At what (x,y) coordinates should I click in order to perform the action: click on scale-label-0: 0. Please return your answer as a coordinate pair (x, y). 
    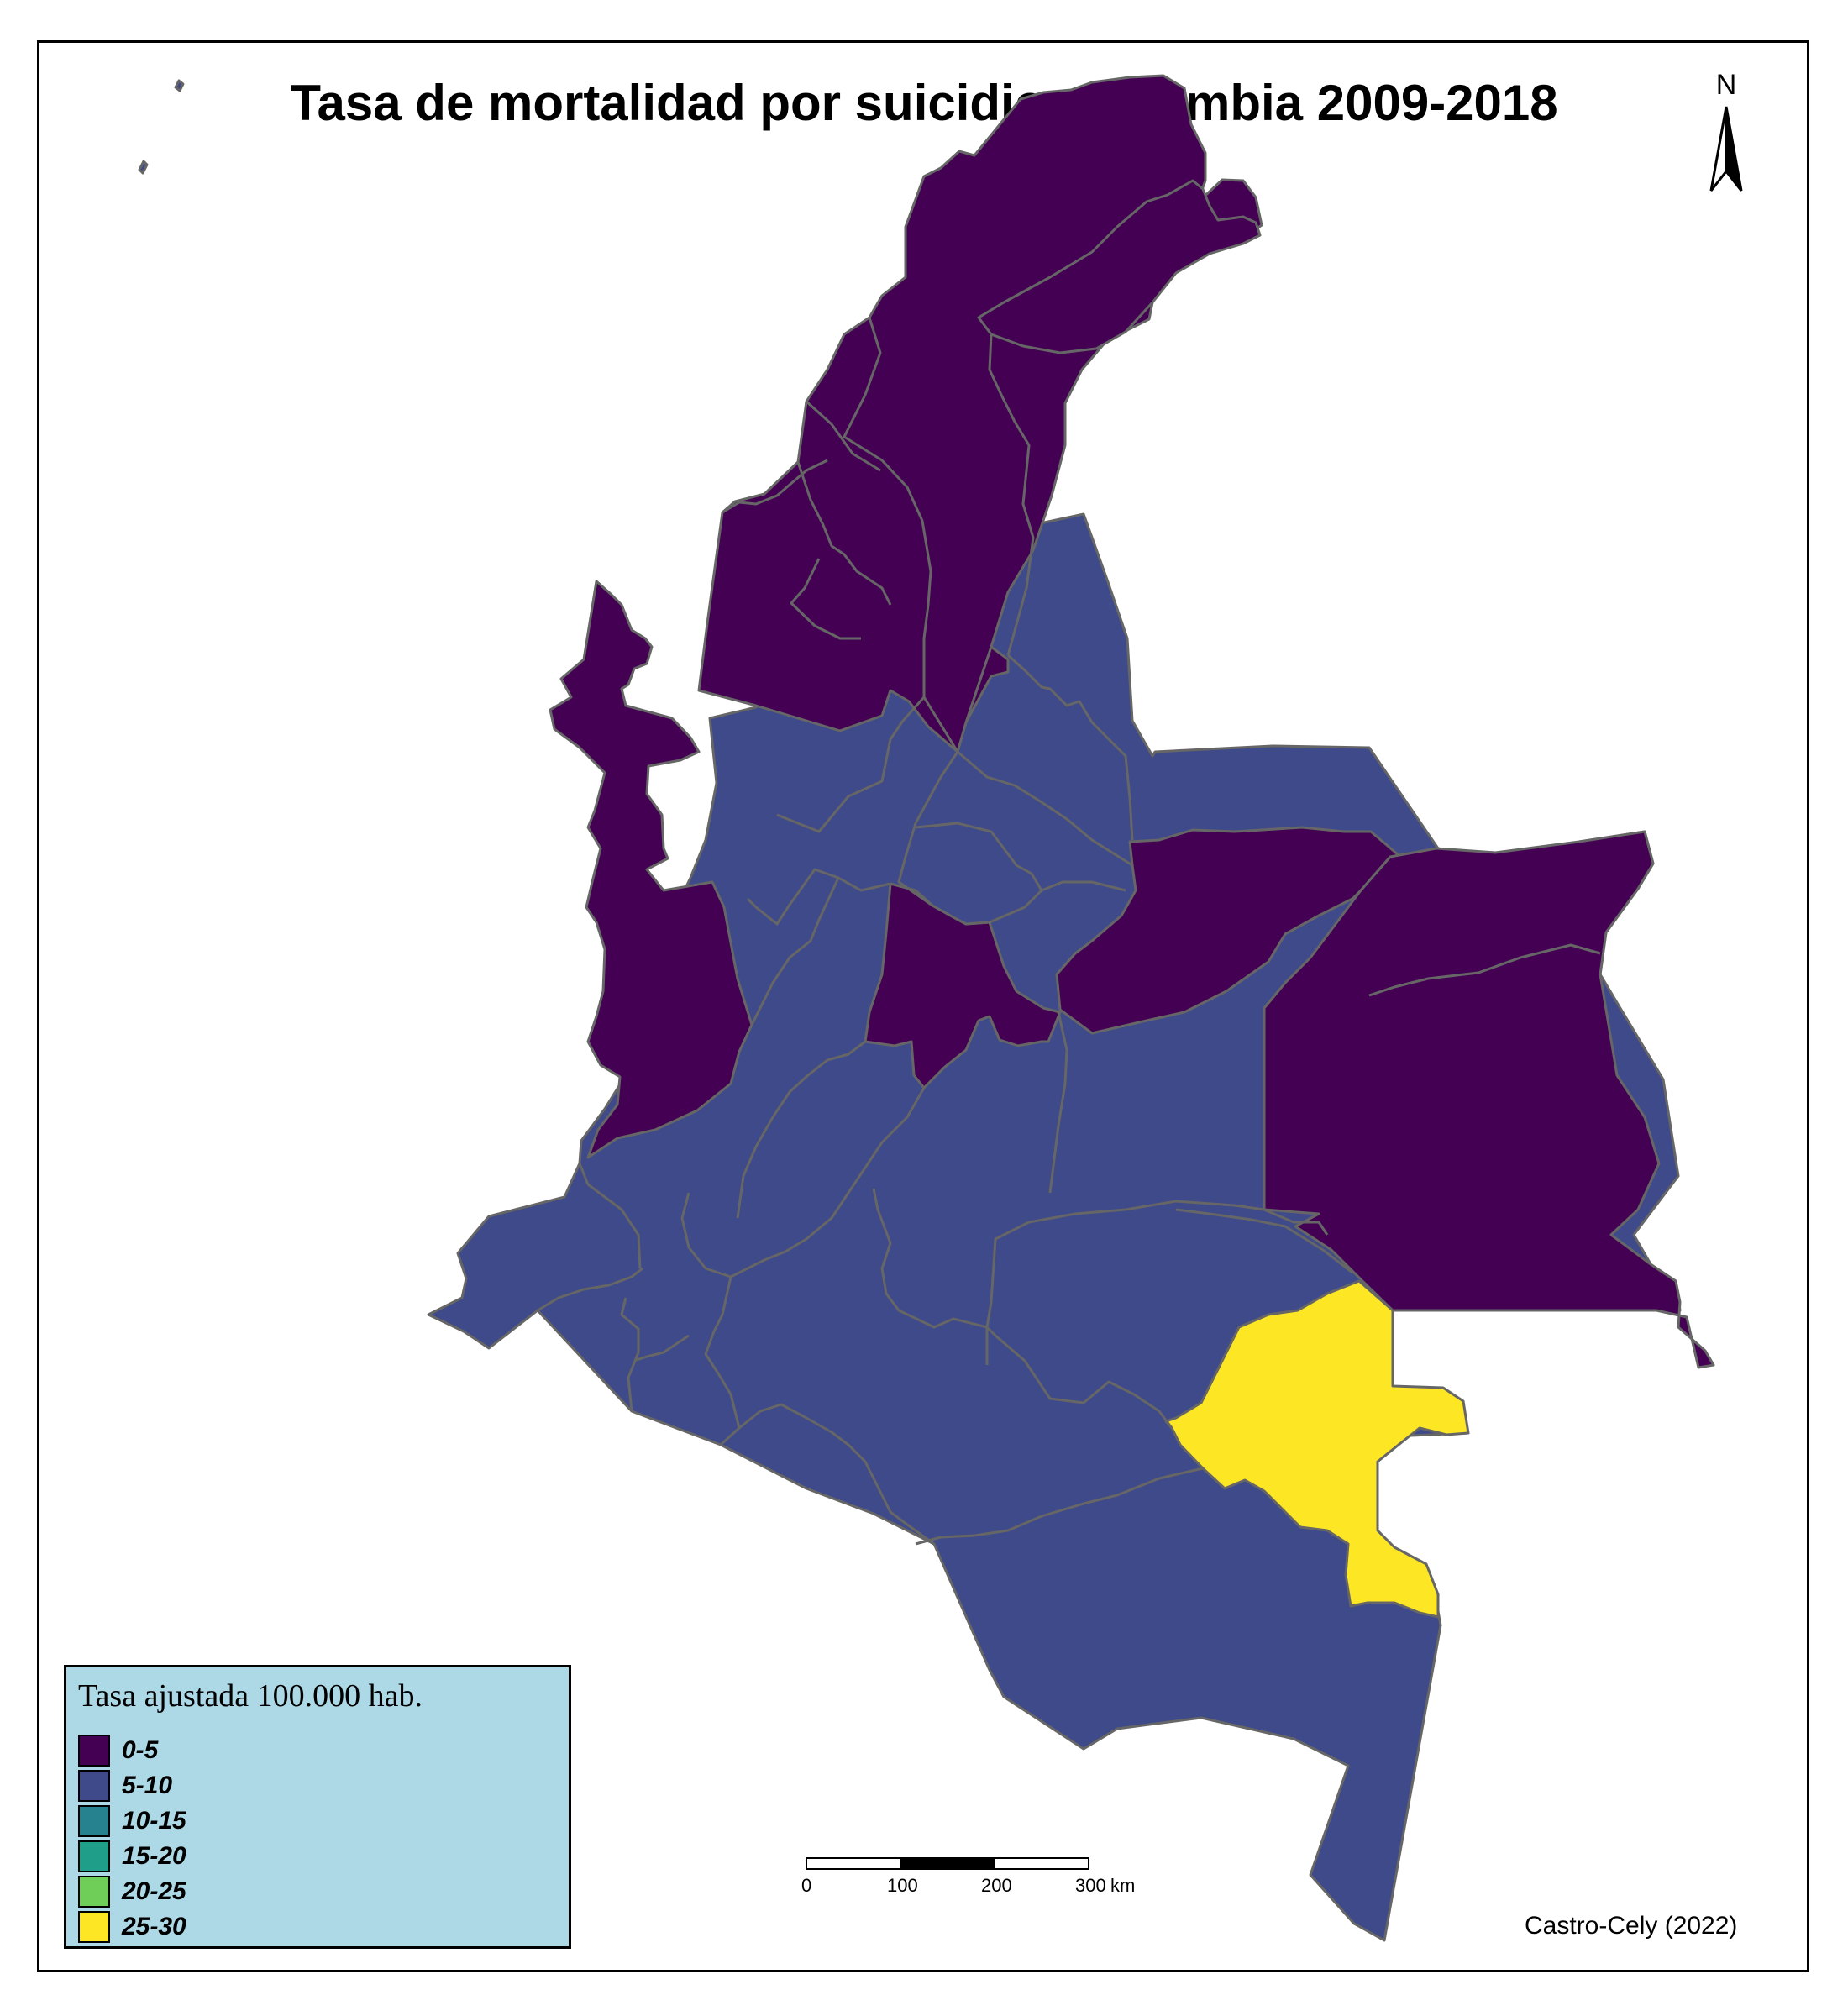
    Looking at the image, I should click on (806, 1885).